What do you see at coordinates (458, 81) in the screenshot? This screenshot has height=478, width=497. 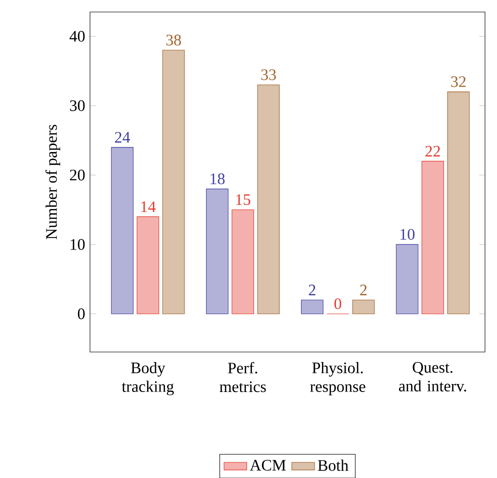 I see `data-label: 32` at bounding box center [458, 81].